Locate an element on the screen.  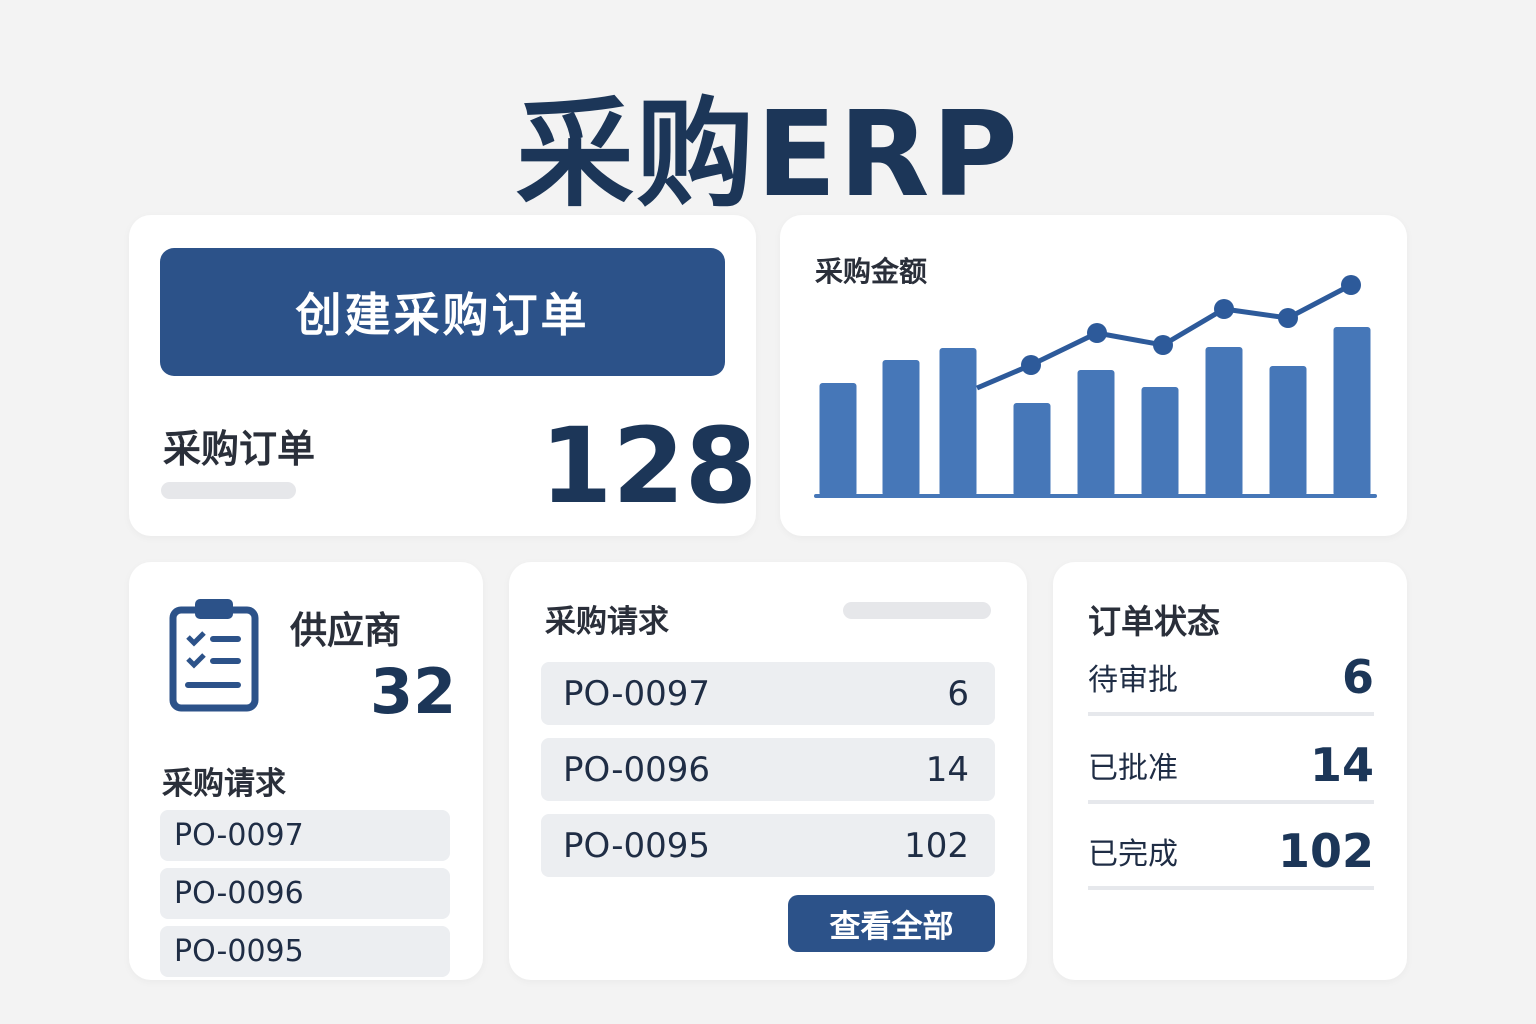
baseline is located at coordinates (1095, 496).